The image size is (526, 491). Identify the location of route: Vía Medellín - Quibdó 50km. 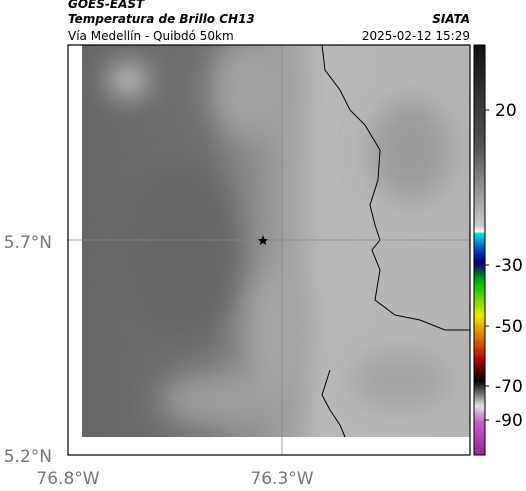
(151, 36).